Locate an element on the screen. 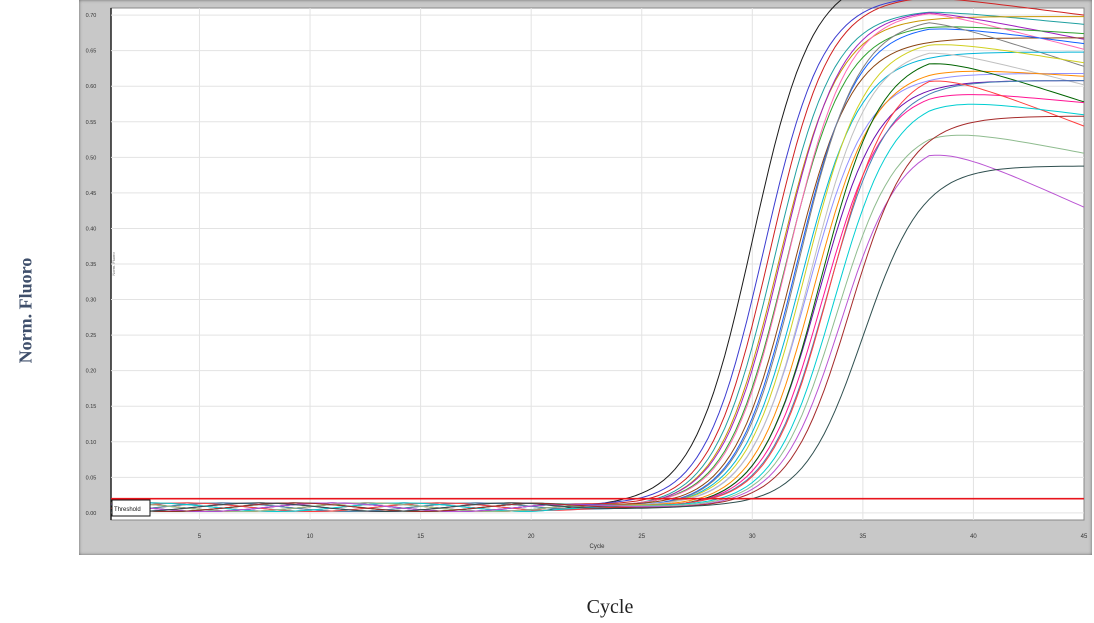 The width and height of the screenshot is (1094, 623). x-tick-label: 15 is located at coordinates (420, 537).